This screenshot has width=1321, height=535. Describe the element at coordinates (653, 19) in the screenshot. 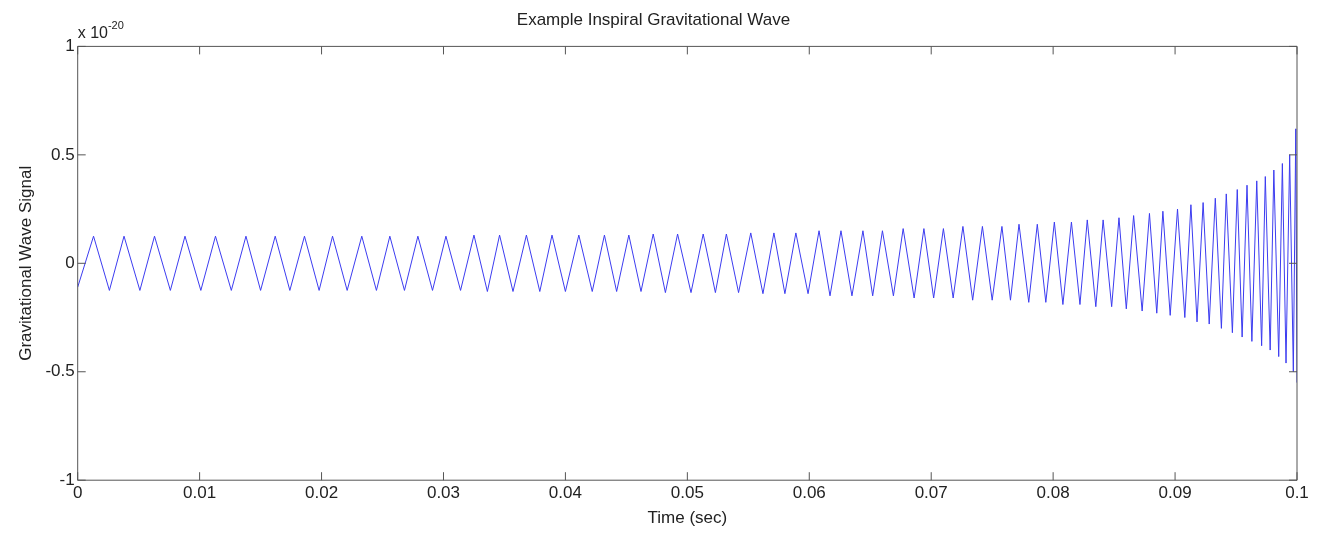

I see `chart-title: Example Inspiral Gravitational Wave` at that location.